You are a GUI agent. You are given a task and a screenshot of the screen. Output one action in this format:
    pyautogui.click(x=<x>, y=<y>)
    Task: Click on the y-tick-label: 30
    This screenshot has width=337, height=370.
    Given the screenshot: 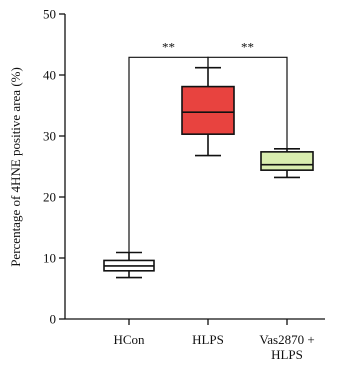 What is the action you would take?
    pyautogui.click(x=49, y=136)
    